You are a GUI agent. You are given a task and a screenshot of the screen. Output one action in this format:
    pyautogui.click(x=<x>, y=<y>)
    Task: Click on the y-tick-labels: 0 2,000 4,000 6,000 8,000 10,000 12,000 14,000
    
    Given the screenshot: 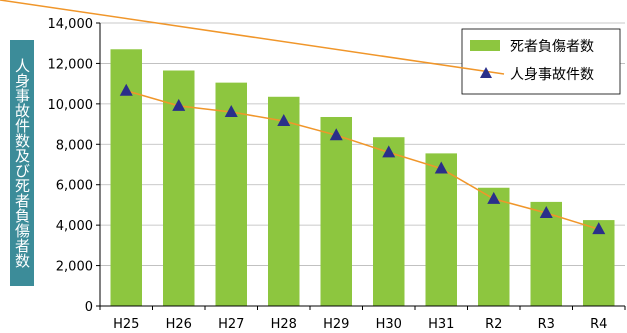 What is the action you would take?
    pyautogui.click(x=71, y=166)
    